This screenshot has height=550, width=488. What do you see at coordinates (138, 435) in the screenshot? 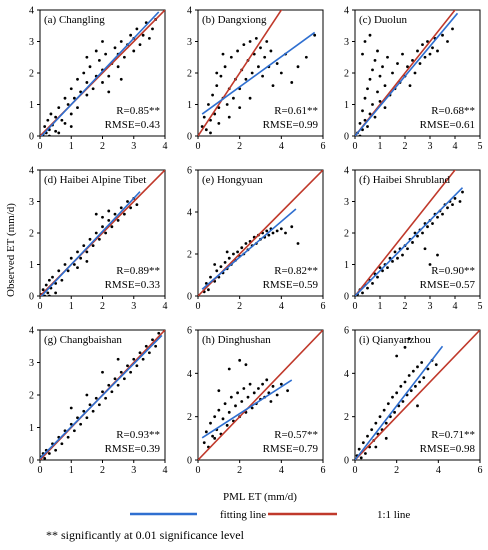
I see `r-value: R=0.93**` at bounding box center [138, 435].